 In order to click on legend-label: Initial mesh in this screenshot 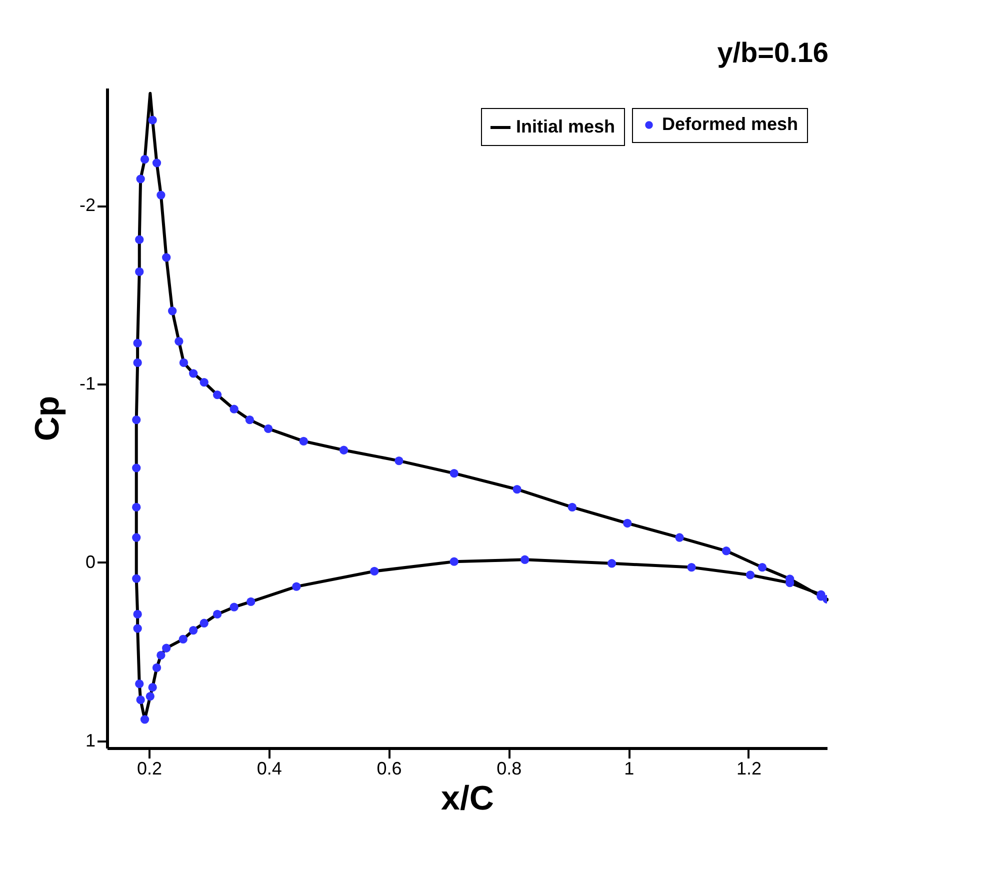, I will do `click(566, 126)`.